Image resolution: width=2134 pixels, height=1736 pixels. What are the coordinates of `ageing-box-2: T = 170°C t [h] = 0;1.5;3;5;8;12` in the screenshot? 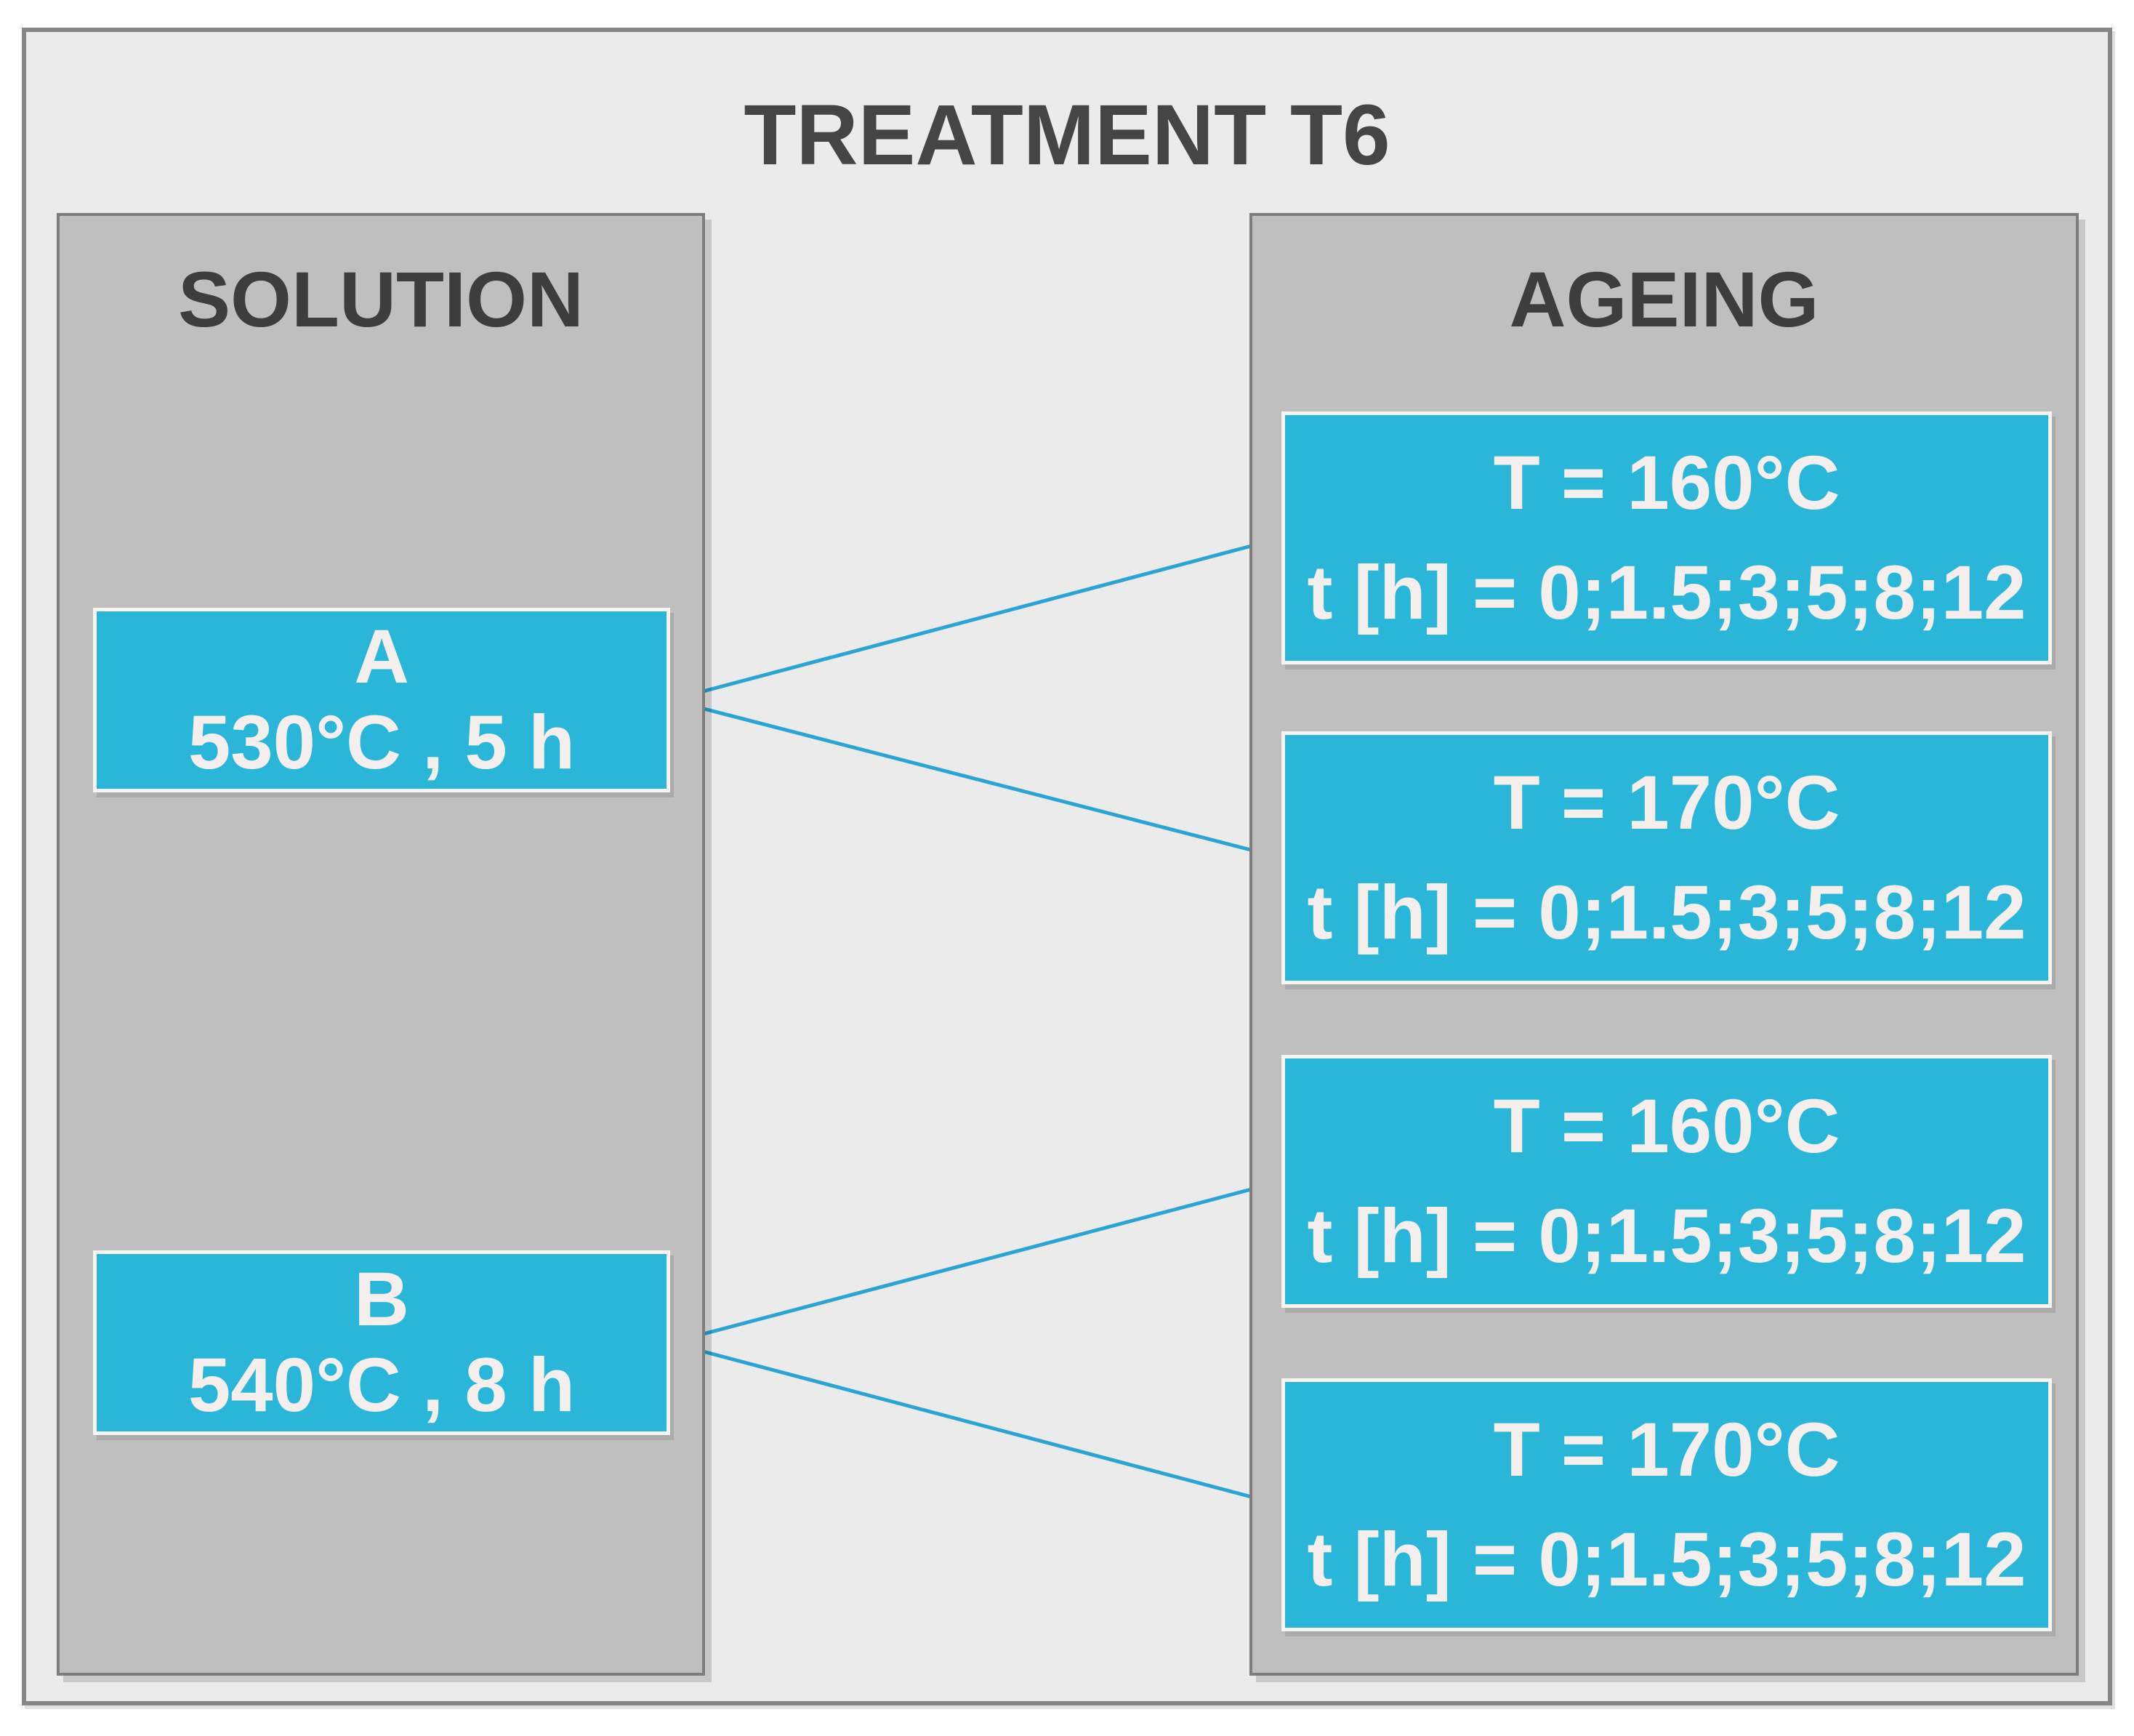 It's located at (1667, 857).